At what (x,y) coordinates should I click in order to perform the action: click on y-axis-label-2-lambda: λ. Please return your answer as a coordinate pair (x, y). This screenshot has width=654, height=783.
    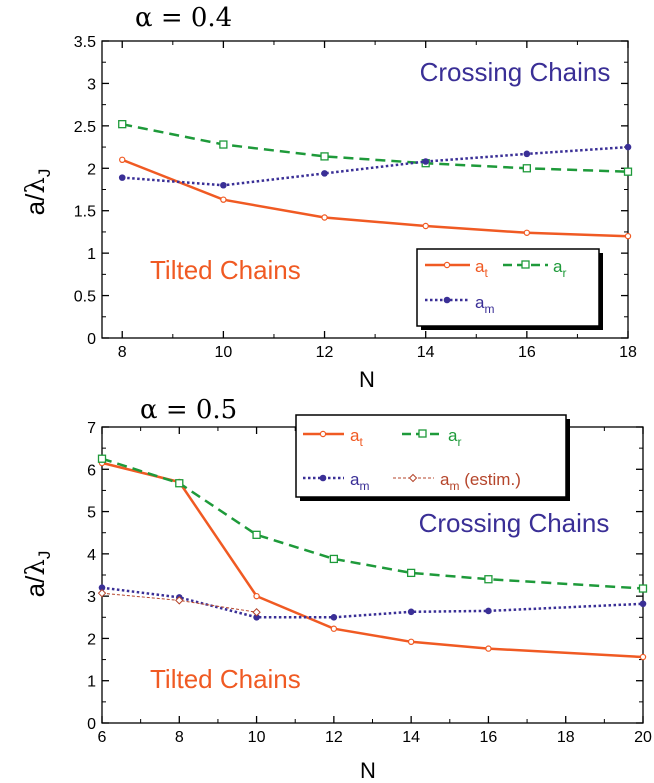
    Looking at the image, I should click on (36, 567).